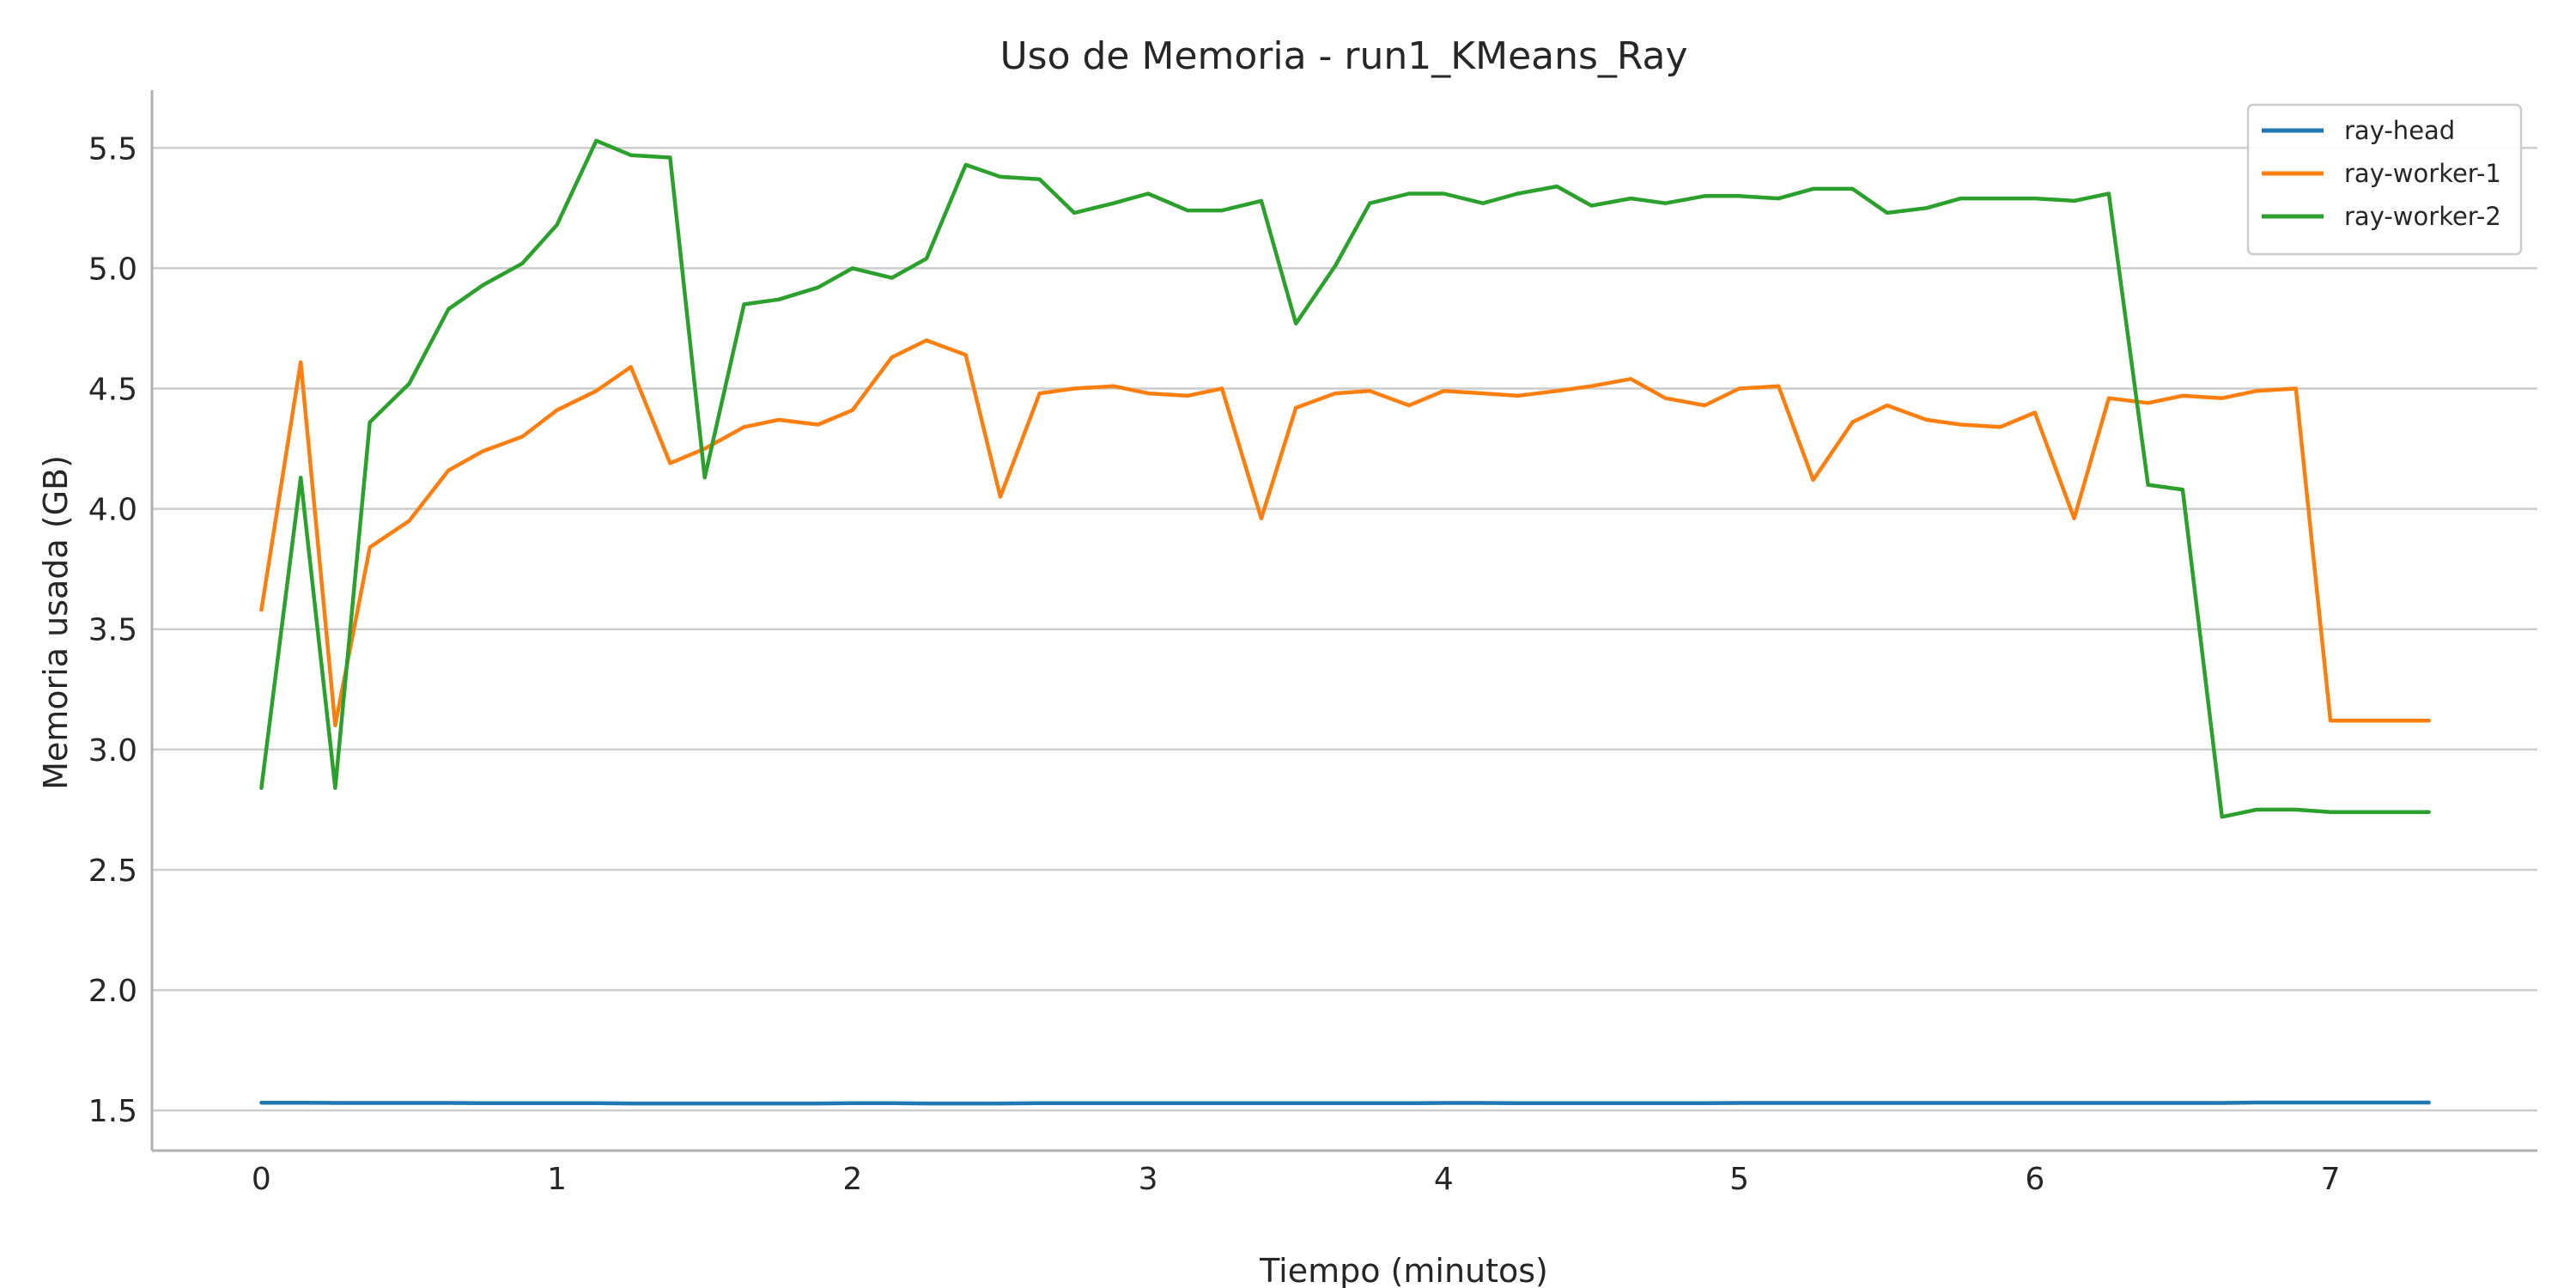 The width and height of the screenshot is (2576, 1288). Describe the element at coordinates (261, 1180) in the screenshot. I see `x-tick-label: 0` at that location.